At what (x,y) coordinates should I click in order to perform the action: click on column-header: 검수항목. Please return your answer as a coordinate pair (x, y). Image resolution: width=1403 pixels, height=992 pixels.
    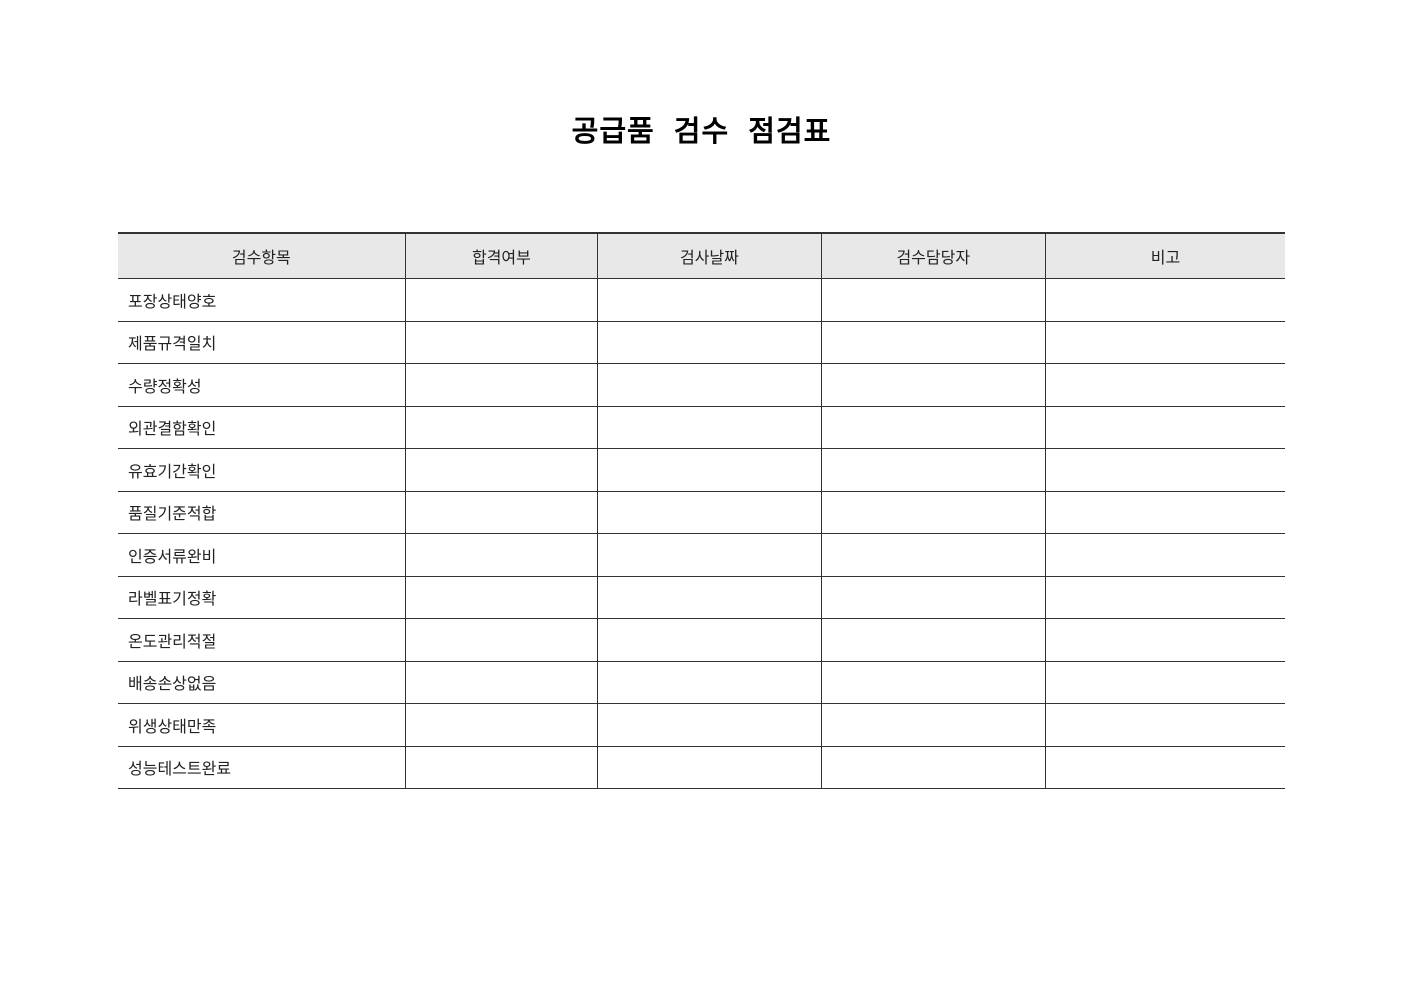
    Looking at the image, I should click on (262, 255).